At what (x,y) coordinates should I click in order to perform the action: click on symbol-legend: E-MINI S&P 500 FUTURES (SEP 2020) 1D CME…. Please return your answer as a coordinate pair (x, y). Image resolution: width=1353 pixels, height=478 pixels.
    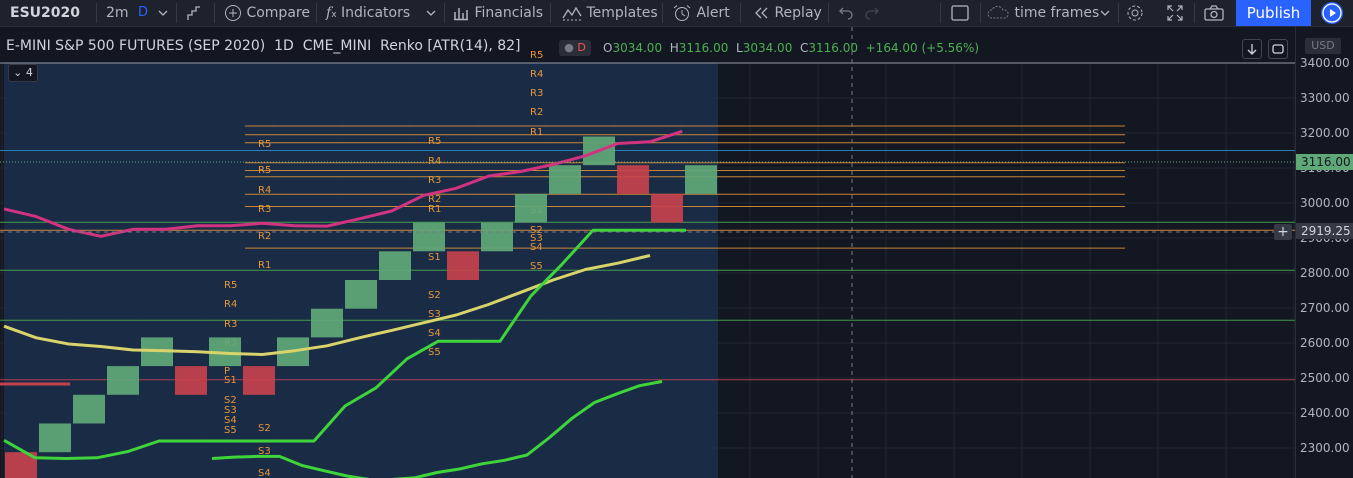
    Looking at the image, I should click on (263, 46).